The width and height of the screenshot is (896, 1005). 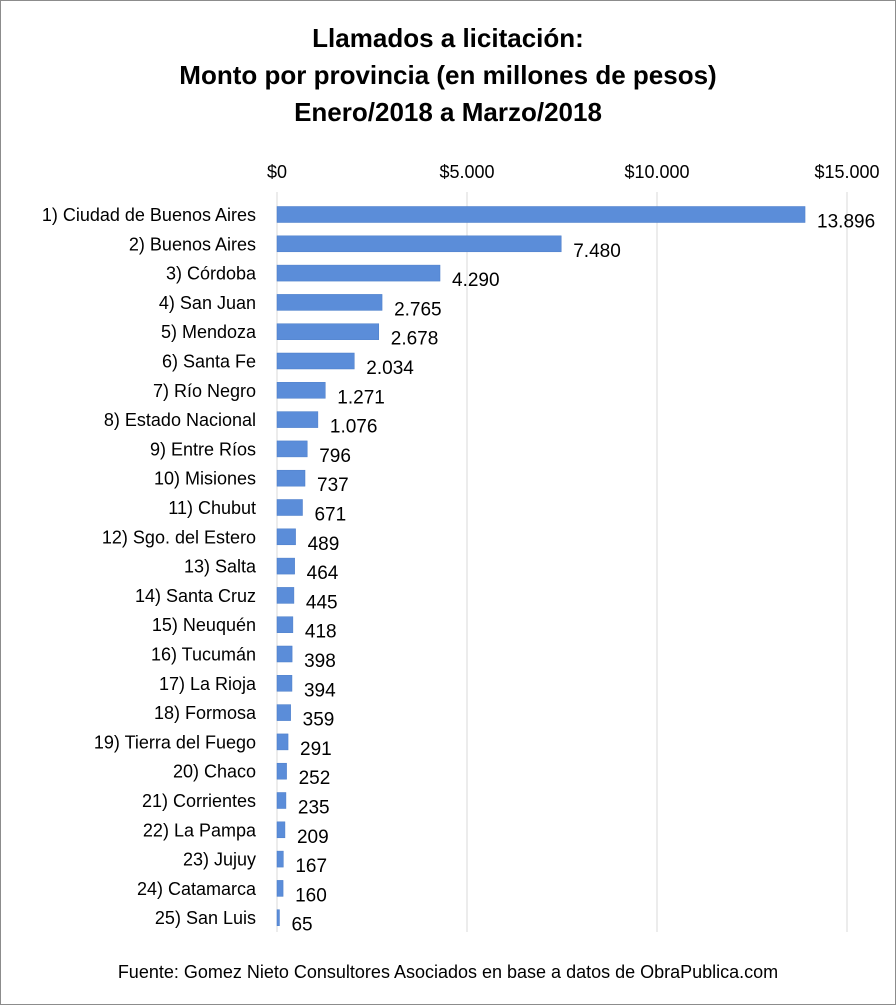 What do you see at coordinates (197, 889) in the screenshot?
I see `category-label-24: 24) Catamarca` at bounding box center [197, 889].